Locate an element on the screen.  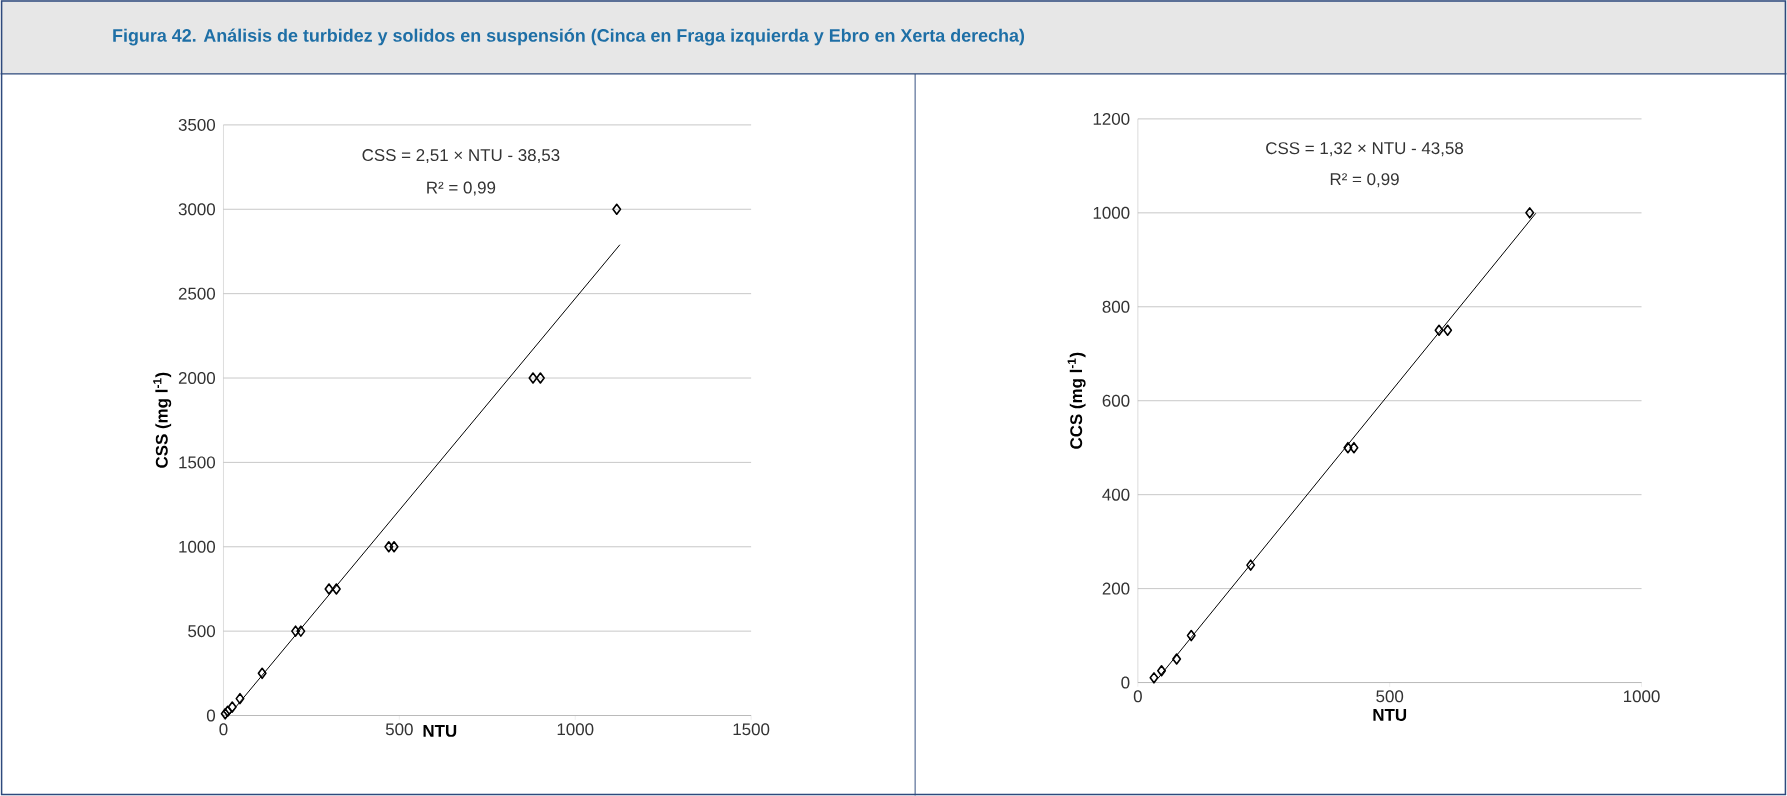
annotation: CSS = 2,51 × NTU - 38,53 is located at coordinates (461, 156).